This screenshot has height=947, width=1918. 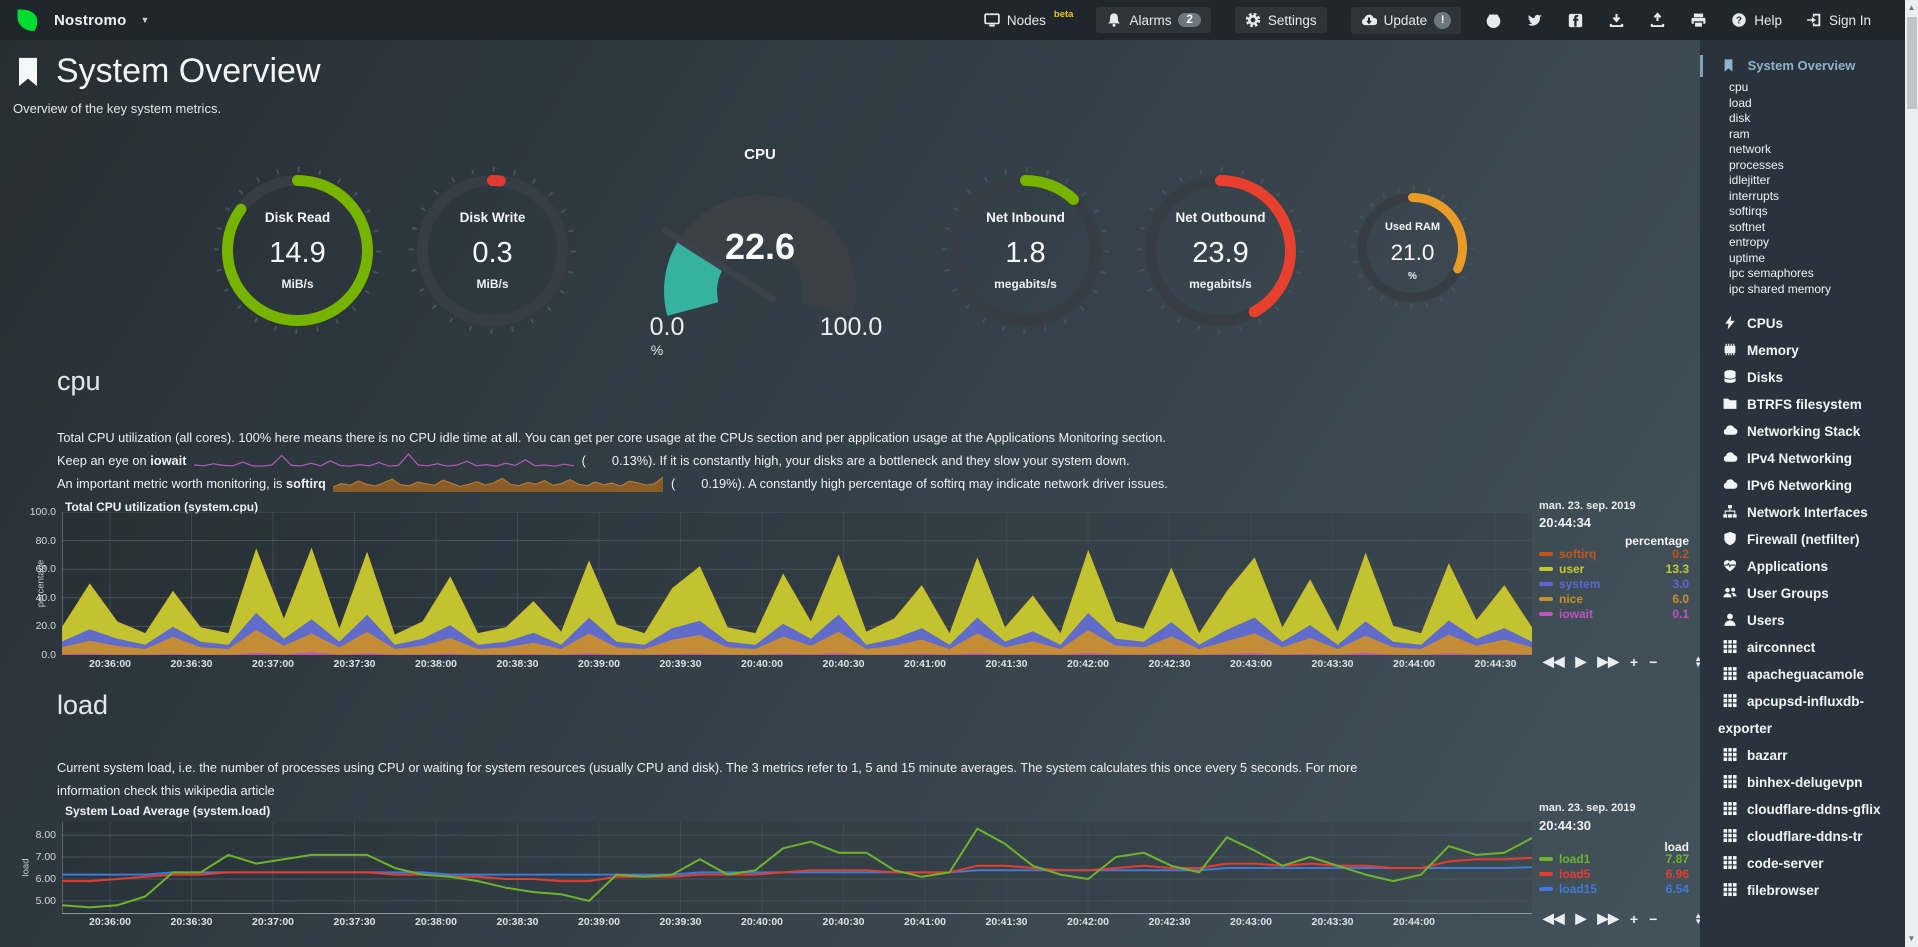 What do you see at coordinates (297, 253) in the screenshot?
I see `gauge-disk-read: Disk Read 14.9 MiB/s` at bounding box center [297, 253].